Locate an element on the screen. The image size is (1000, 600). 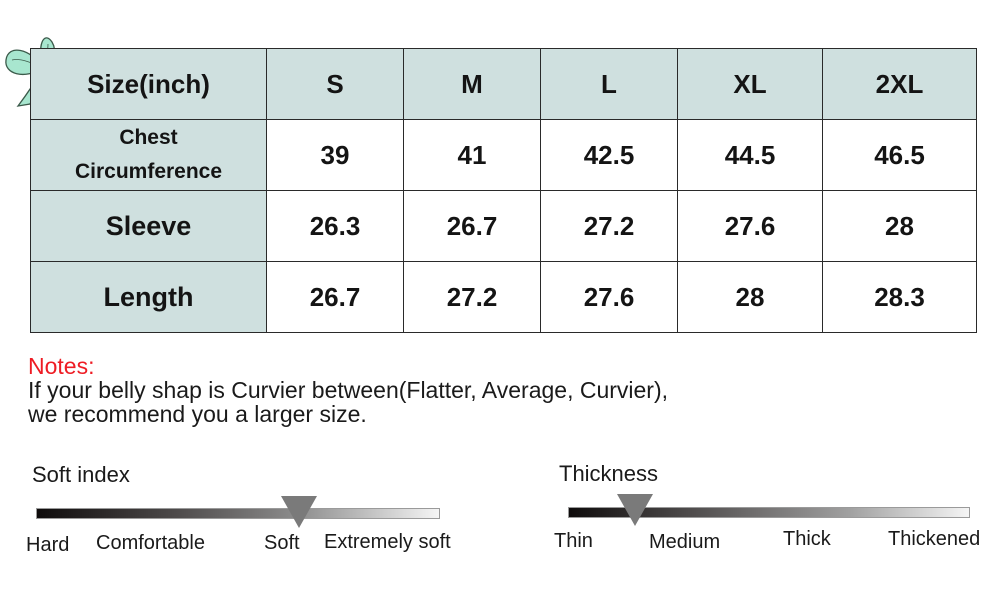
header-size-2xl: 2XL is located at coordinates (899, 84).